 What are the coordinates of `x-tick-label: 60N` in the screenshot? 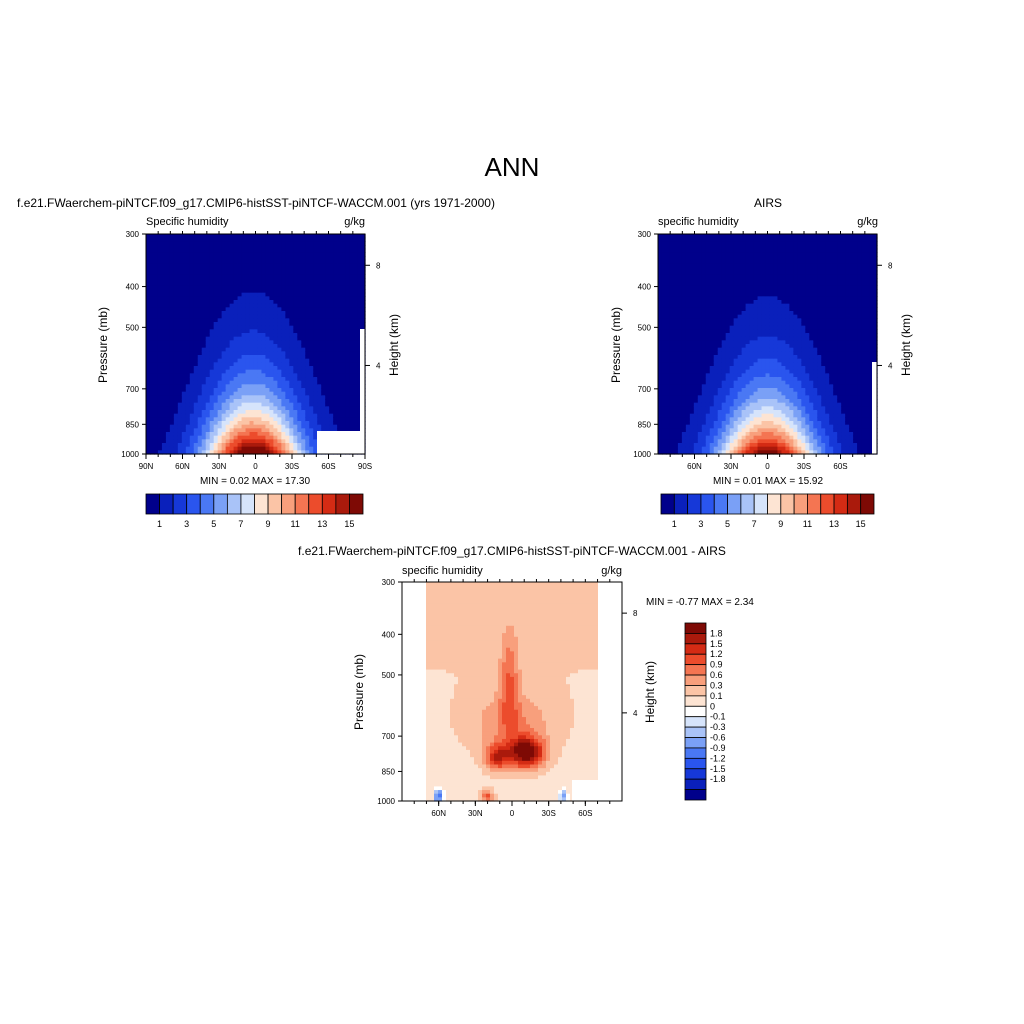 It's located at (182, 466).